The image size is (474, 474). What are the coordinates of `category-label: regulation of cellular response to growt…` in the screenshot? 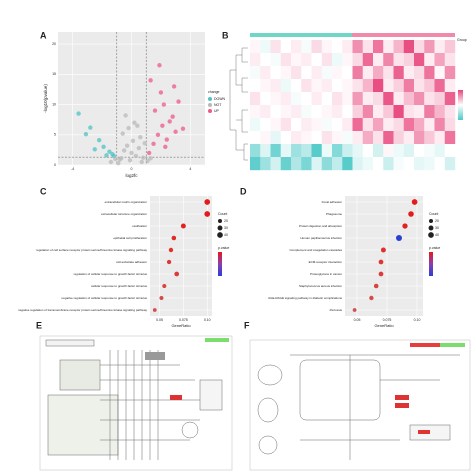 It's located at (111, 274).